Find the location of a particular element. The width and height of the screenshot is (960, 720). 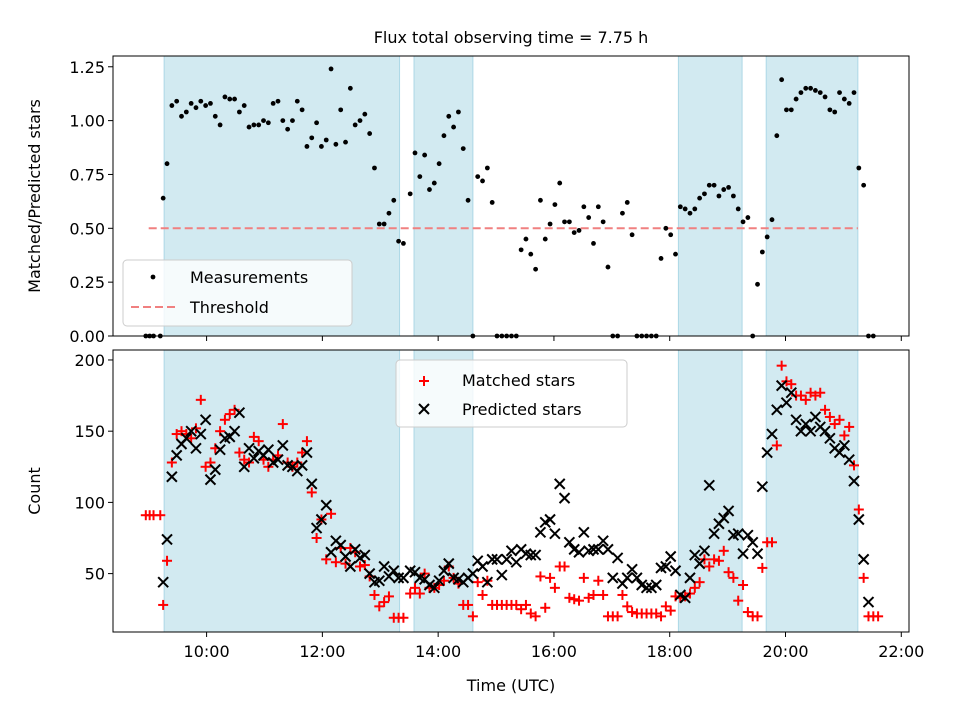

y-tick-label: 200 is located at coordinates (89, 360).